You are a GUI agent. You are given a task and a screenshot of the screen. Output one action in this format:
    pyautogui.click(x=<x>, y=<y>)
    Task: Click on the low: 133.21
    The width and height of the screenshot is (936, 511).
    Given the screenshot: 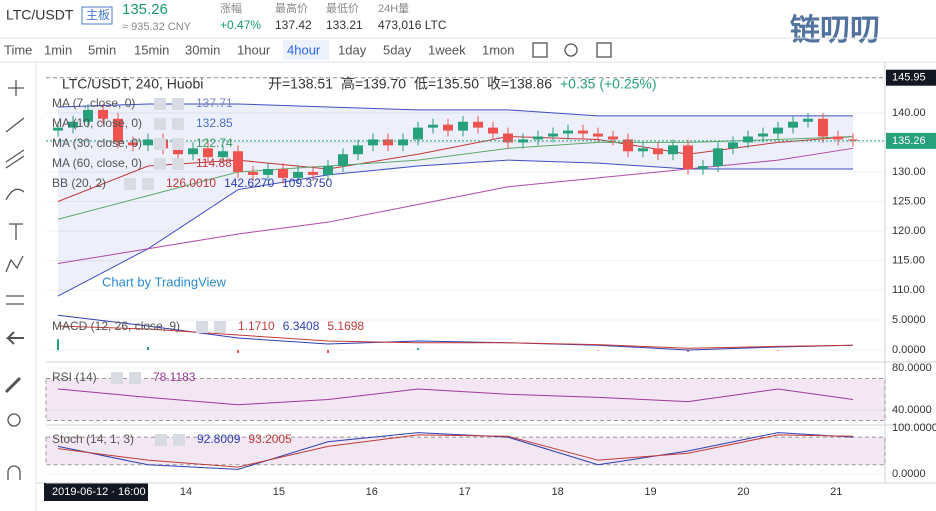 What is the action you would take?
    pyautogui.click(x=344, y=25)
    